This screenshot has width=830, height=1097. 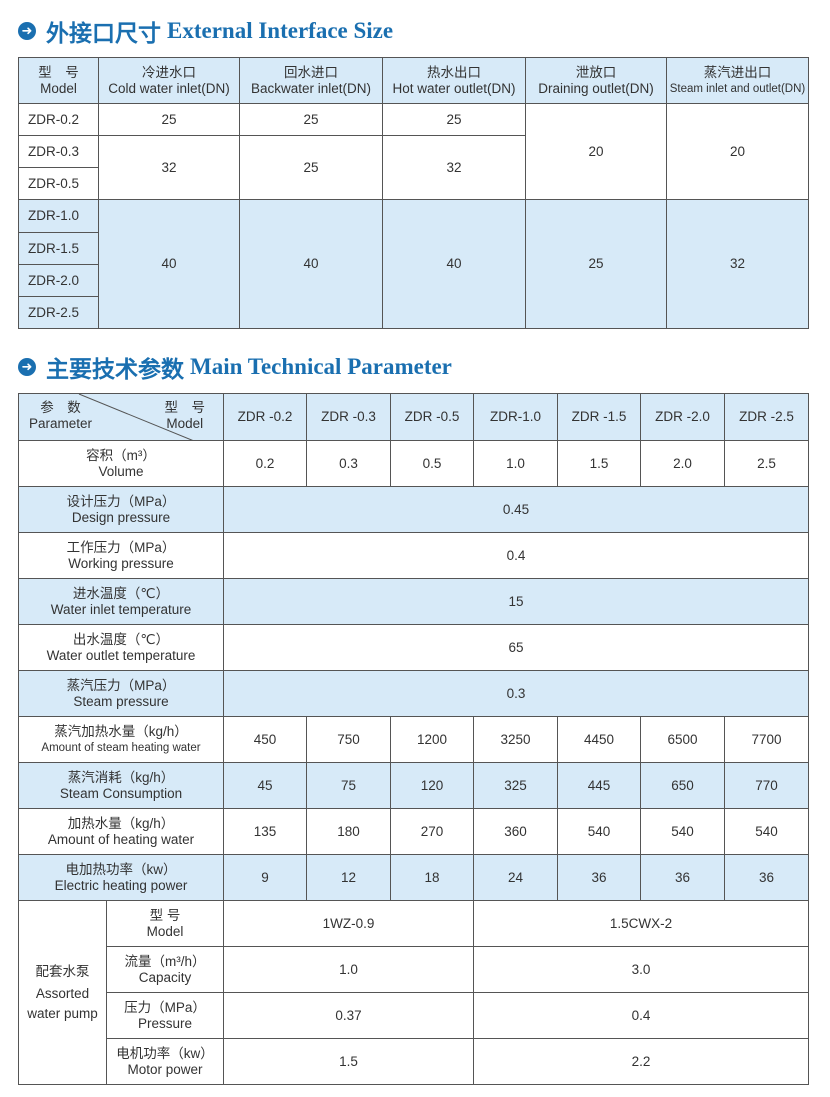 What do you see at coordinates (265, 417) in the screenshot?
I see `model-header: ZDR -0.2` at bounding box center [265, 417].